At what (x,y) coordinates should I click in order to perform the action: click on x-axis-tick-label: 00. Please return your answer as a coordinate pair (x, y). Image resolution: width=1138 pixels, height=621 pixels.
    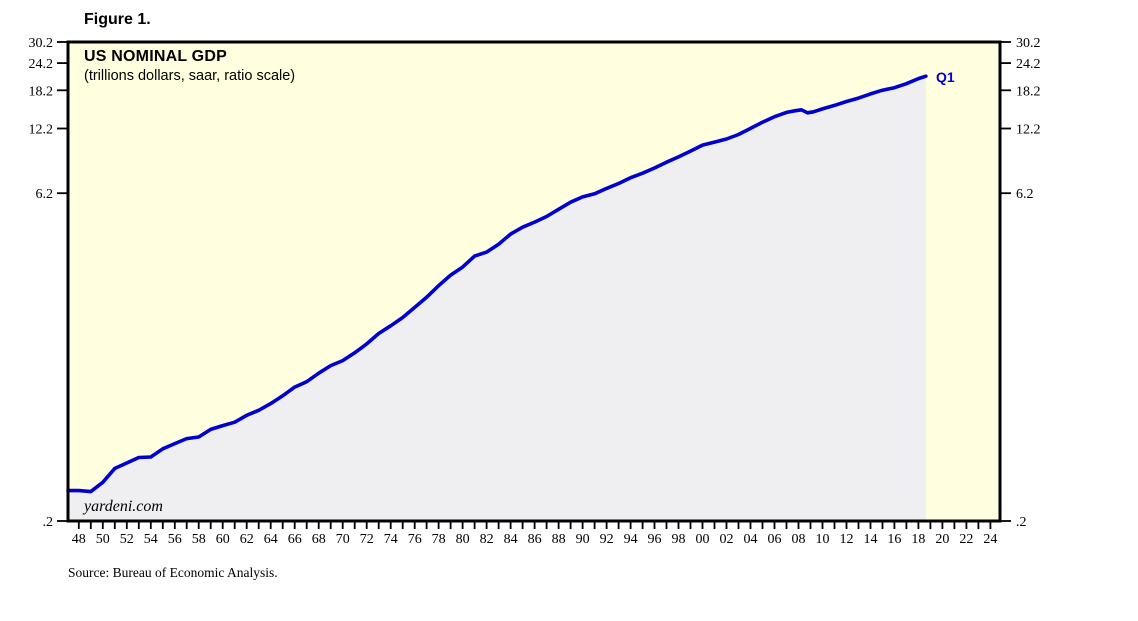
    Looking at the image, I should click on (703, 539).